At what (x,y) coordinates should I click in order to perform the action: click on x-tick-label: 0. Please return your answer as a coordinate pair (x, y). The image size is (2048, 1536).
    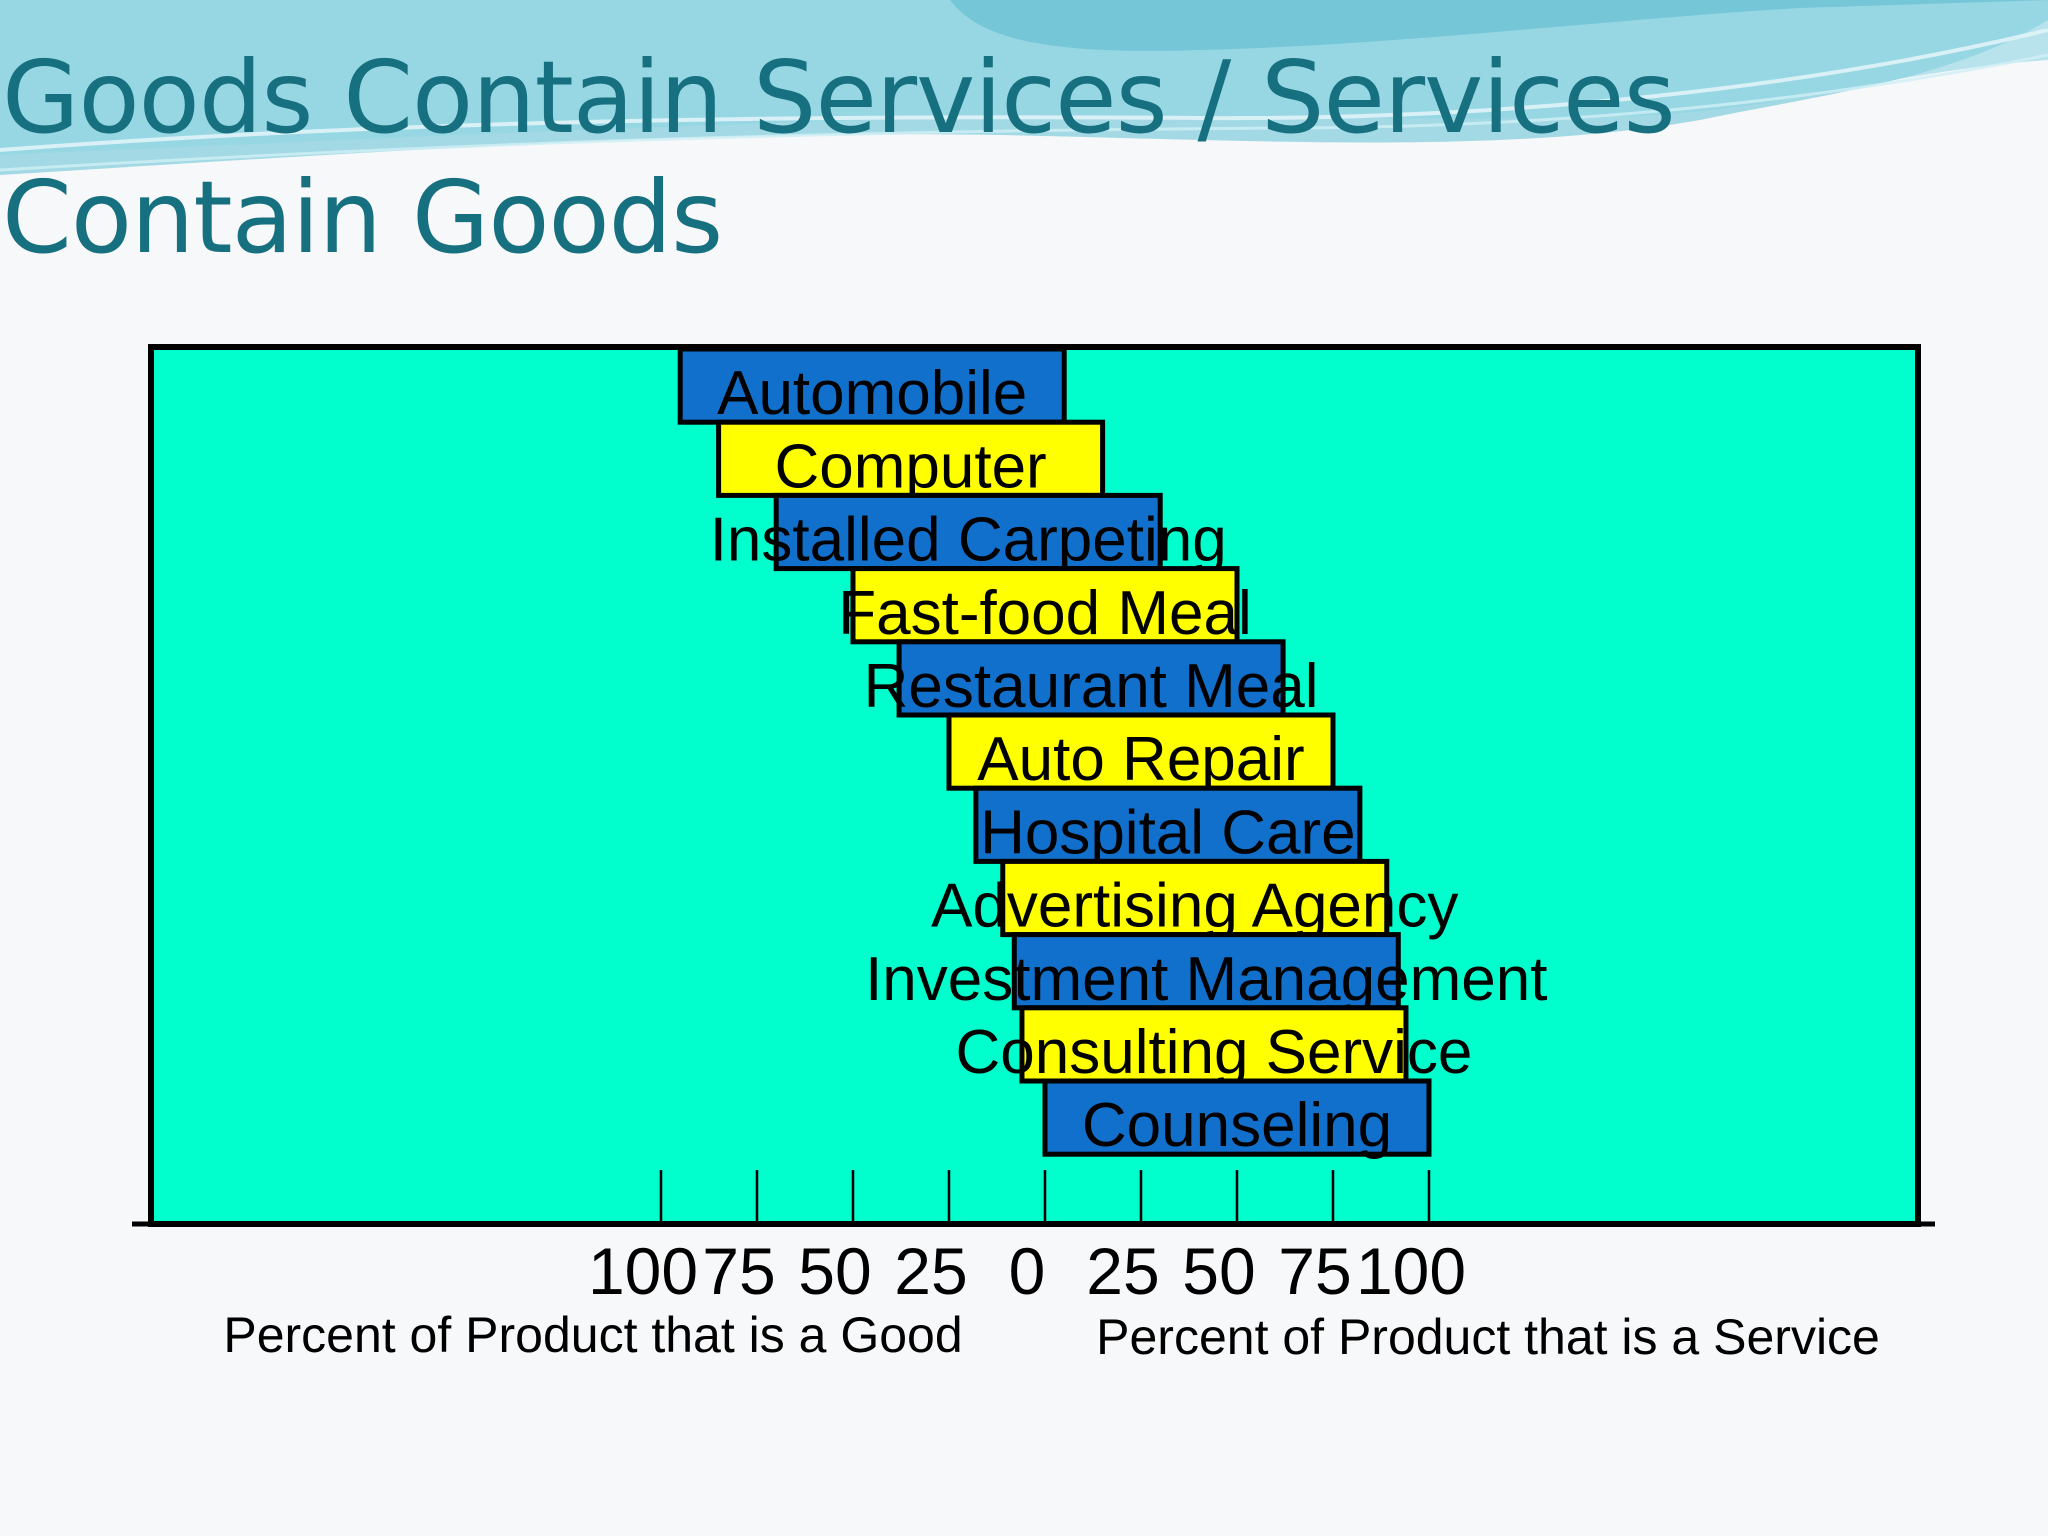
    Looking at the image, I should click on (1027, 1271).